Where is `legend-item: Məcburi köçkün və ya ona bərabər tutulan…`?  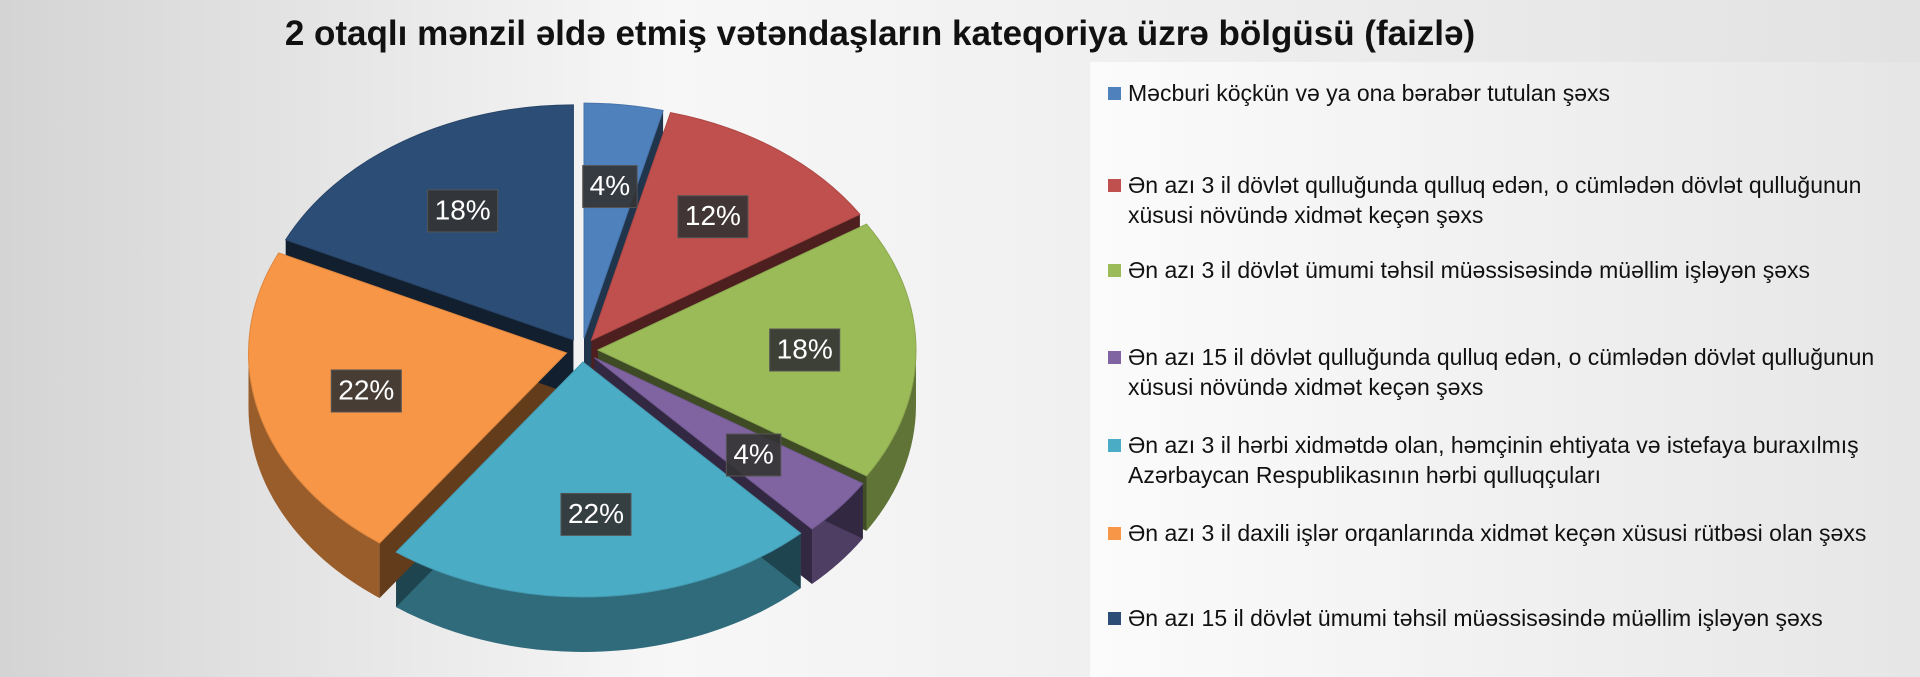 legend-item: Məcburi köçkün və ya ona bərabər tutulan… is located at coordinates (1513, 93).